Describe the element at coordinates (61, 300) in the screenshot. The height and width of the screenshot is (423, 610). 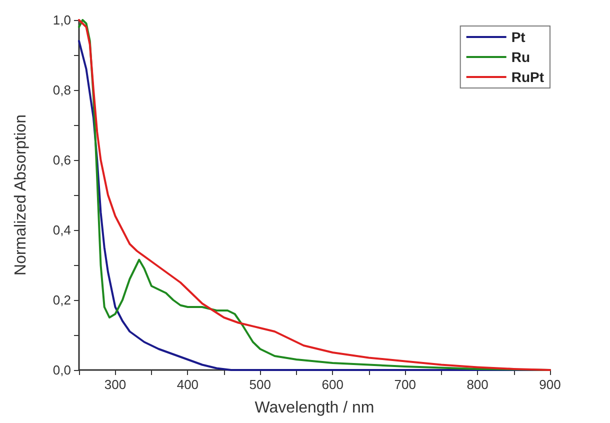
I see `y-tick-label: 0,2` at that location.